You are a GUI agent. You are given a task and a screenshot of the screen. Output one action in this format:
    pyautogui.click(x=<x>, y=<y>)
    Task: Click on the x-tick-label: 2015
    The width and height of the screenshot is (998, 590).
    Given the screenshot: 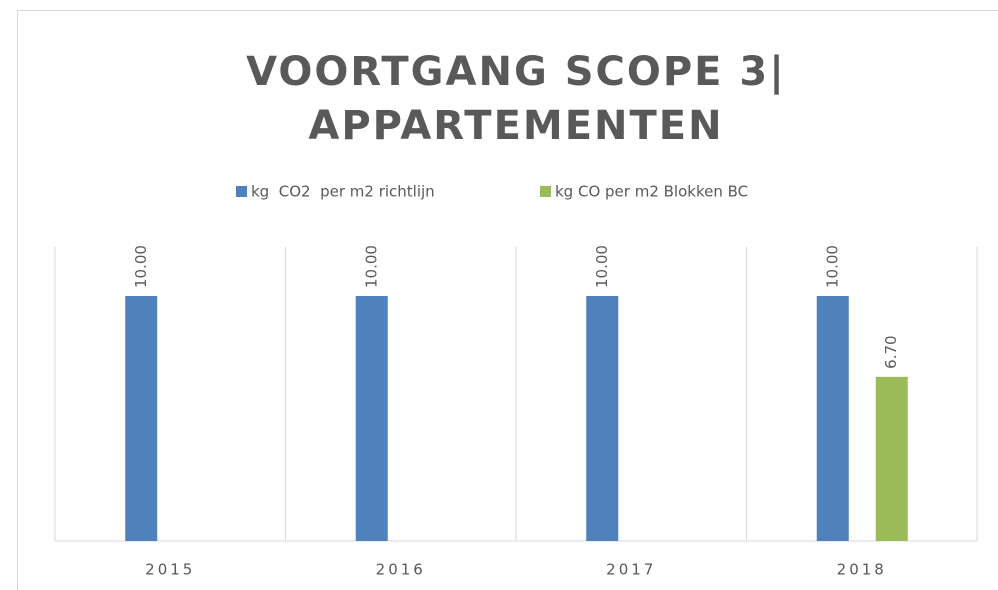 What is the action you would take?
    pyautogui.click(x=170, y=570)
    